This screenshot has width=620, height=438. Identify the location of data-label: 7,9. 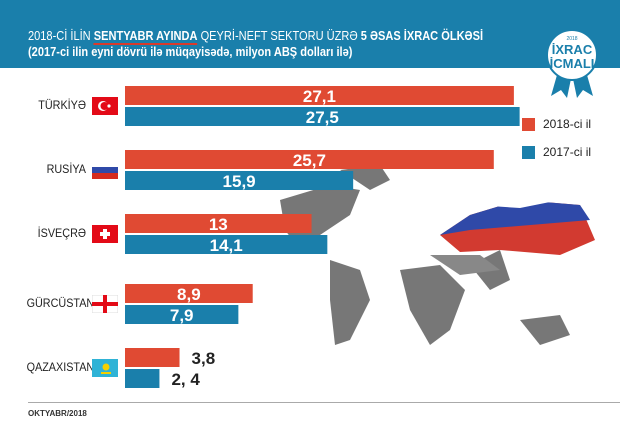
(182, 315).